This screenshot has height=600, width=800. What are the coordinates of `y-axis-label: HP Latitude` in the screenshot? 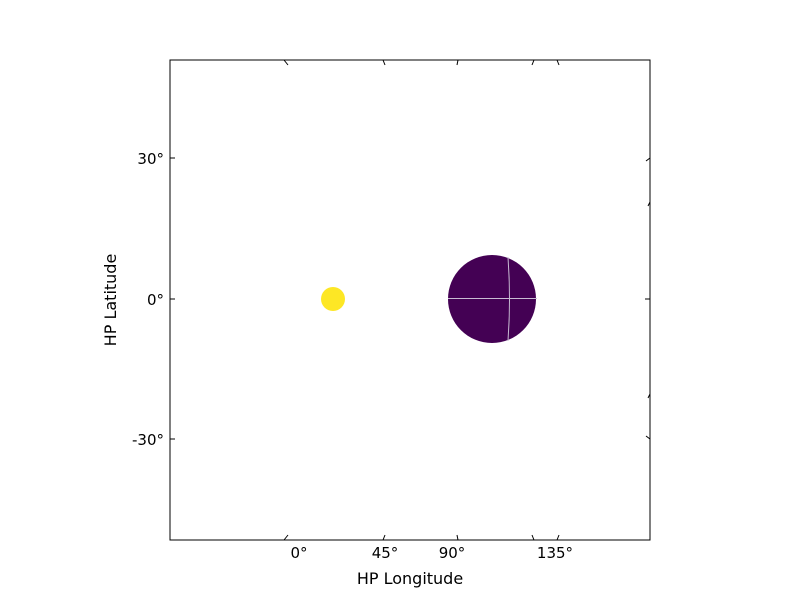 It's located at (110, 300).